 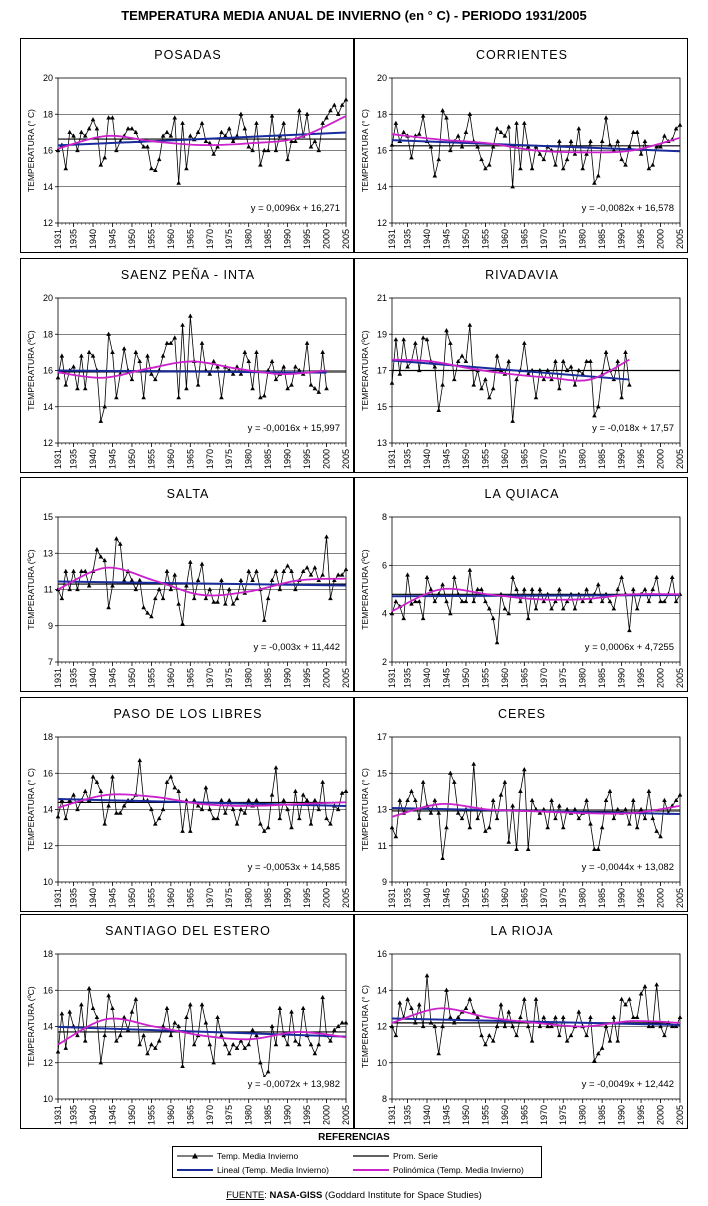 What do you see at coordinates (524, 459) in the screenshot?
I see `x-tick-label: 1965` at bounding box center [524, 459].